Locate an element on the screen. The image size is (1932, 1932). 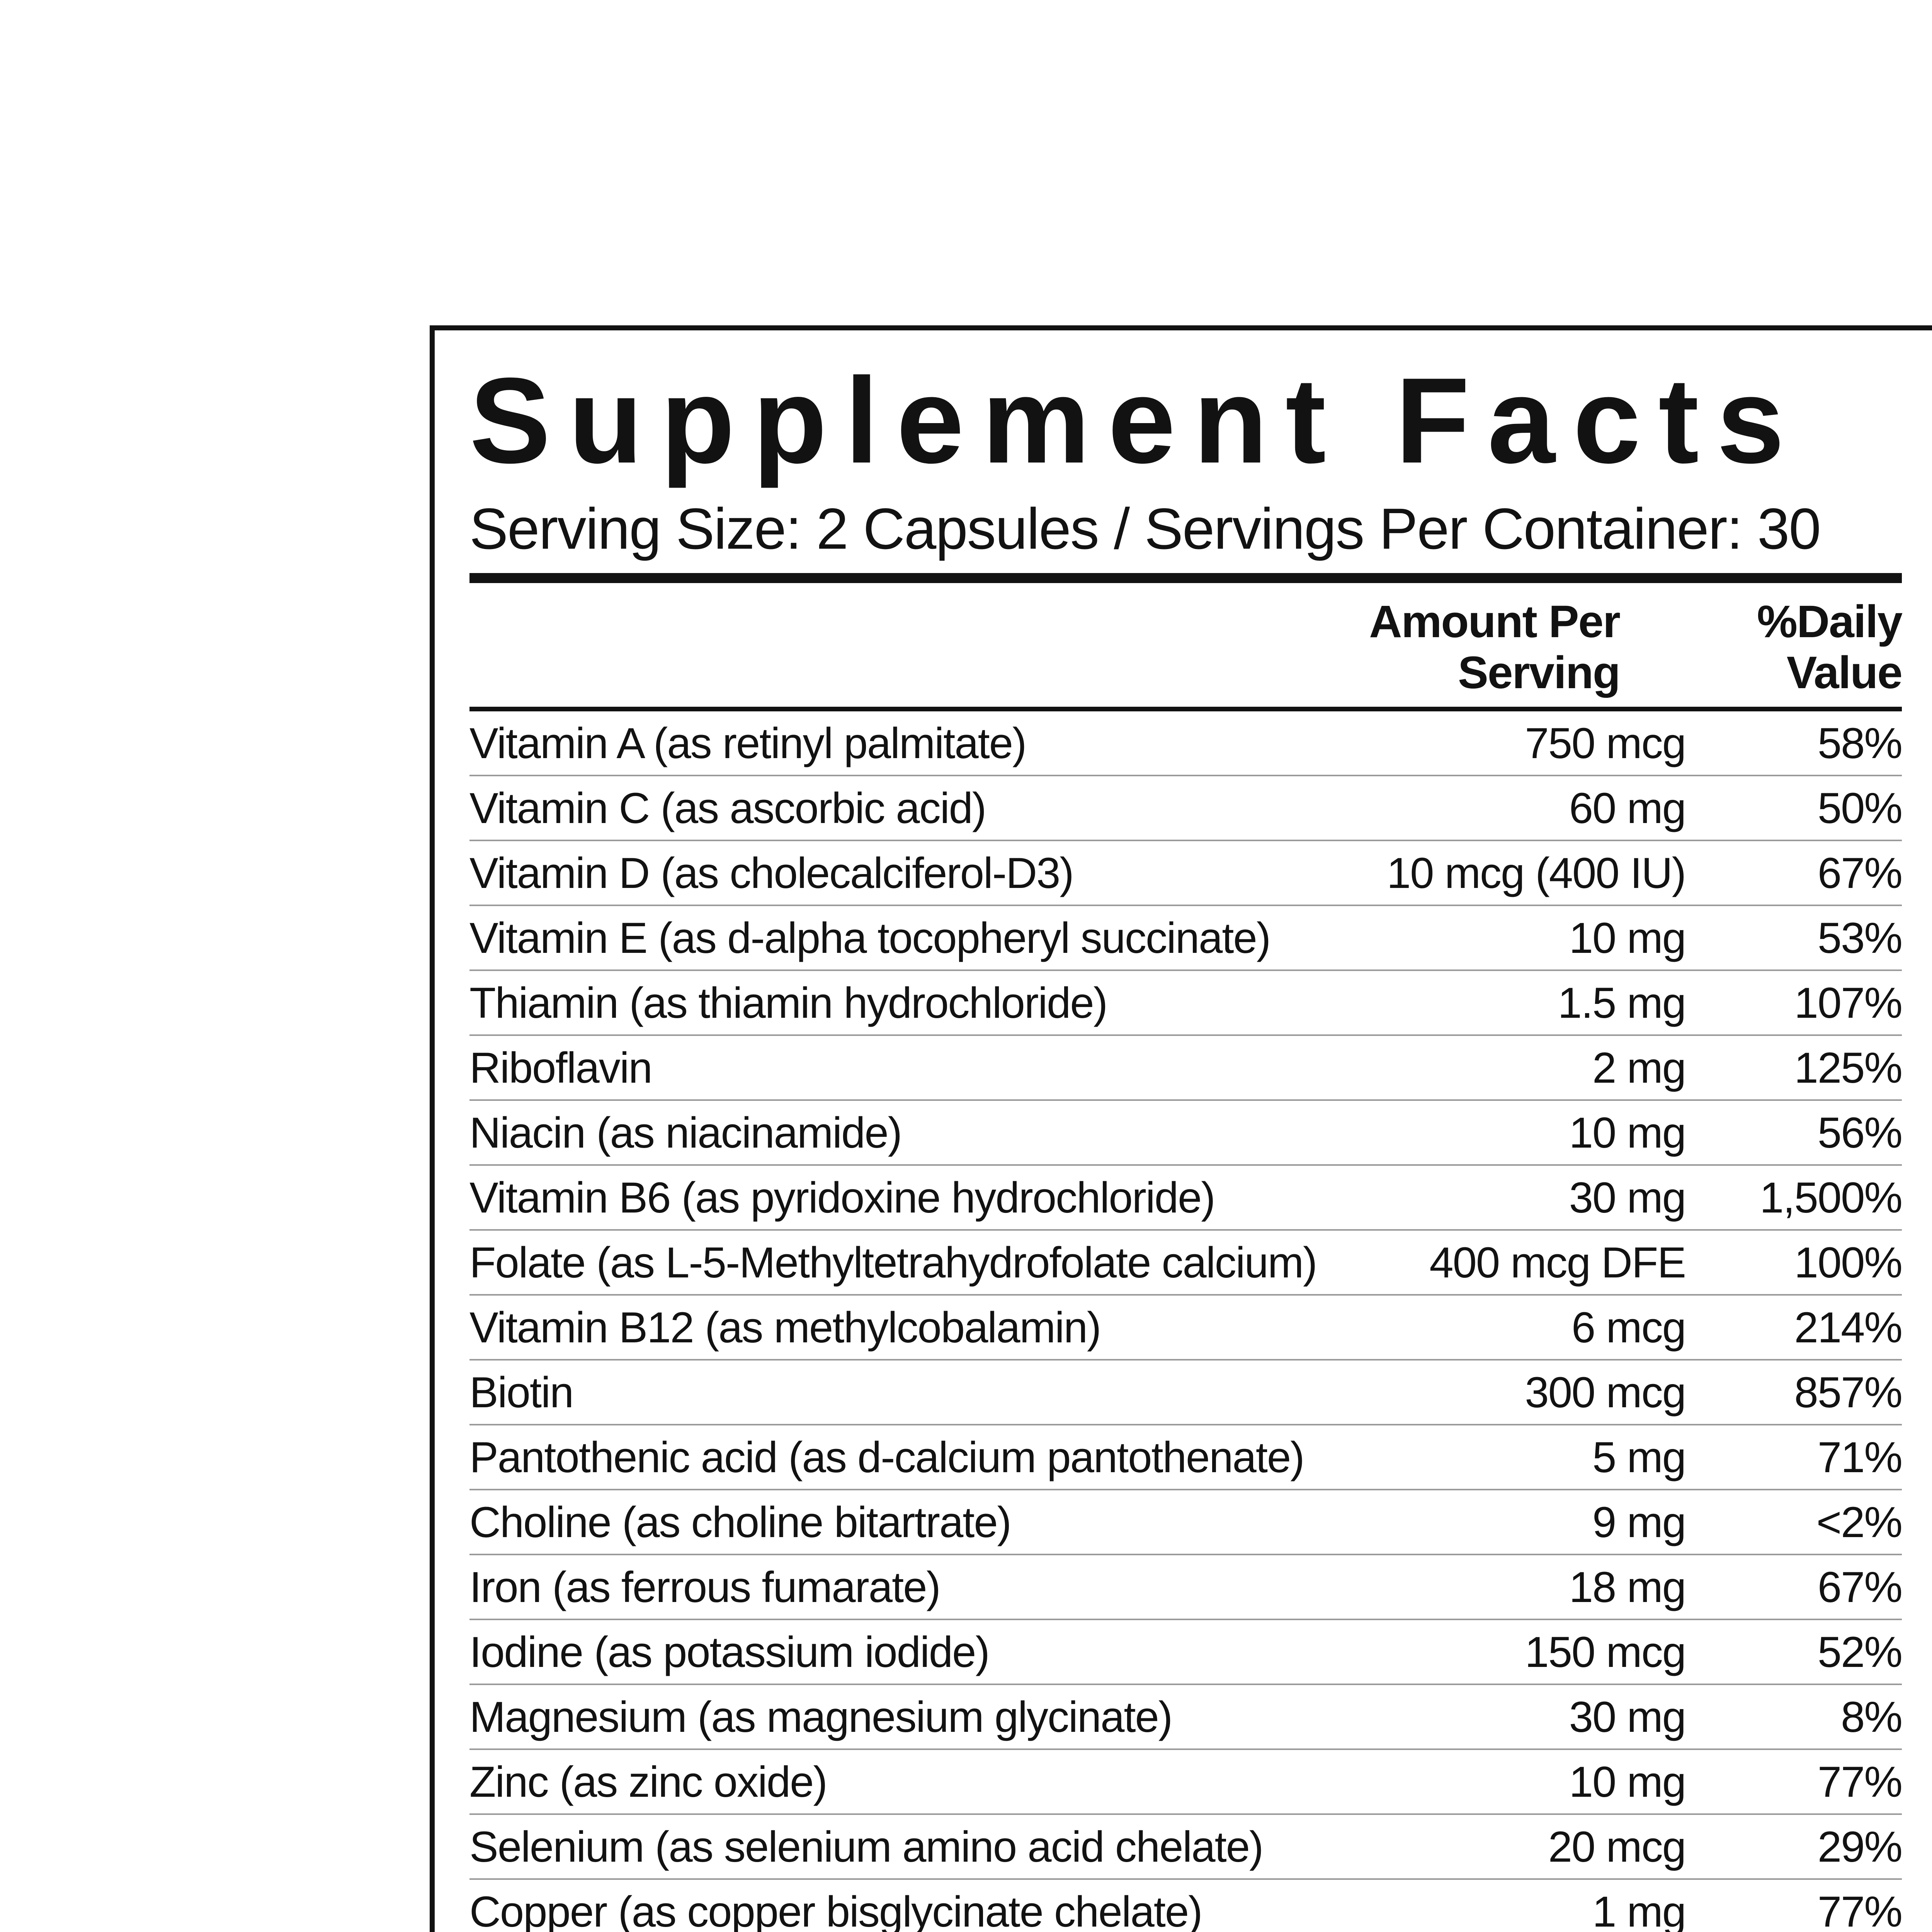
table-row: Iron (as ferrous fumarate) 18 mg 67% is located at coordinates (1186, 1587).